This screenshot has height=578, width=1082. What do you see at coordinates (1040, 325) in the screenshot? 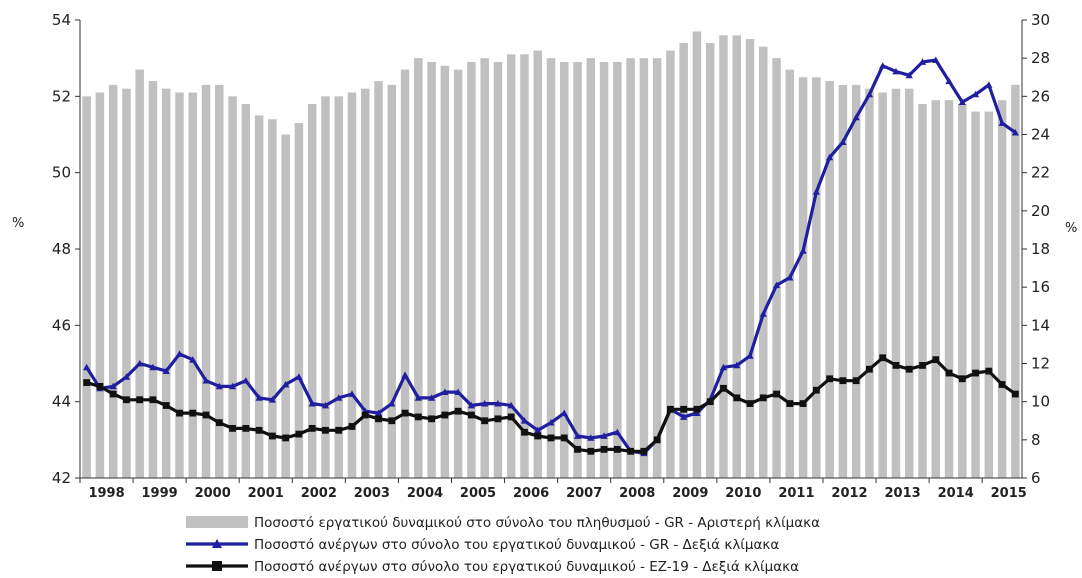
I see `right-tick-label: 14` at bounding box center [1040, 325].